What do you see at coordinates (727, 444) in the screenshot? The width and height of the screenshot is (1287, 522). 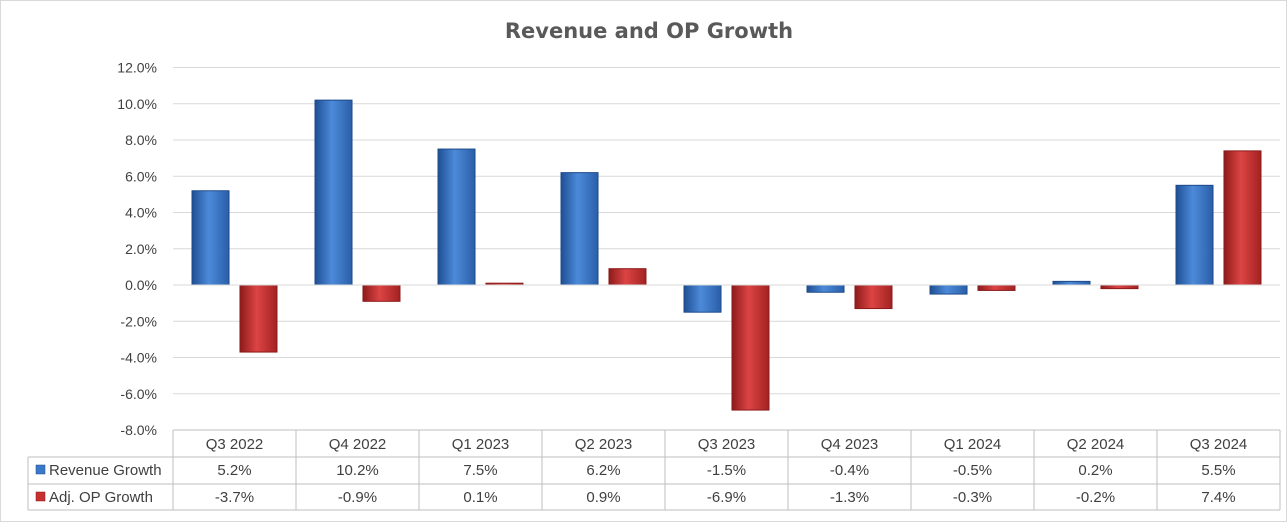 I see `category-label: Q3 2023` at bounding box center [727, 444].